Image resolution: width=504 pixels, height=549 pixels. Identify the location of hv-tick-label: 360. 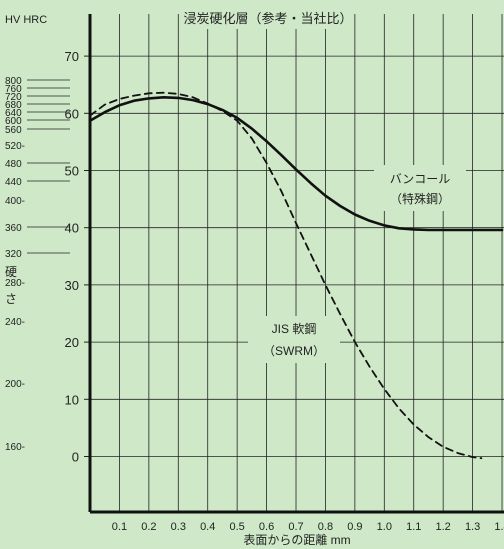
(13, 228).